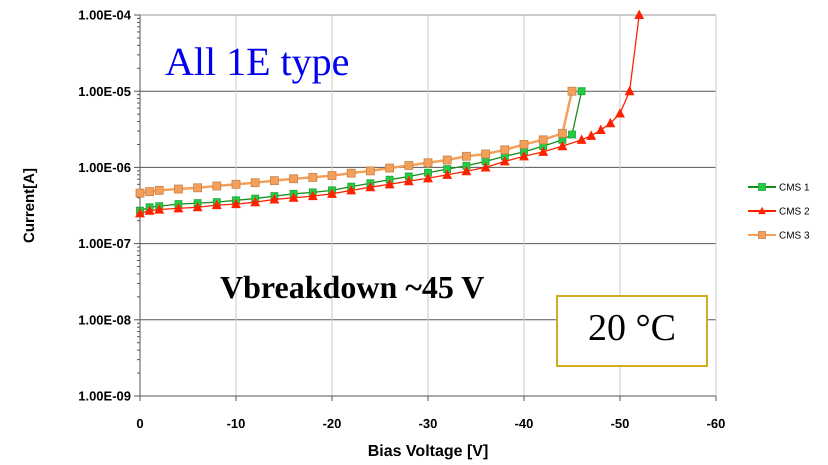 Image resolution: width=828 pixels, height=465 pixels. Describe the element at coordinates (632, 328) in the screenshot. I see `annotation: 20 °C` at that location.